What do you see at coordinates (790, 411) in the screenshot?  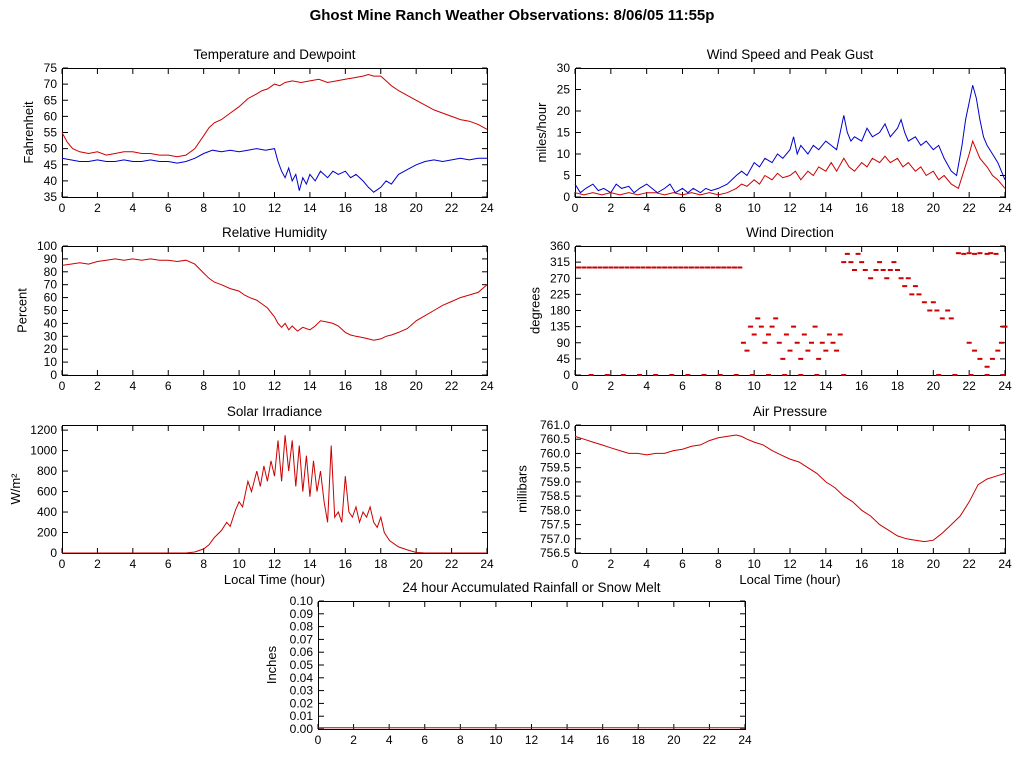 I see `svg-text: Air Pressure` at bounding box center [790, 411].